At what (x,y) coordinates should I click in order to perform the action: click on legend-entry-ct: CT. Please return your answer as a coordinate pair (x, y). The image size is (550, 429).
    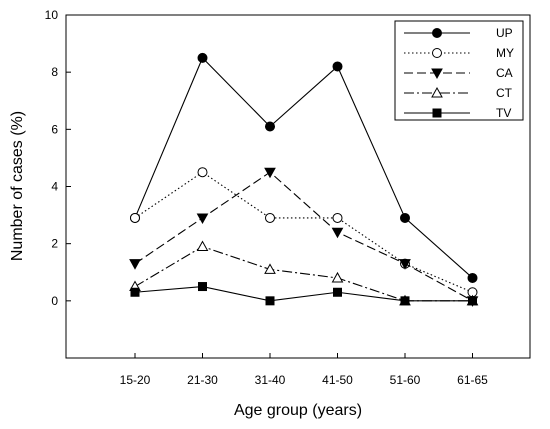
    Looking at the image, I should click on (458, 93).